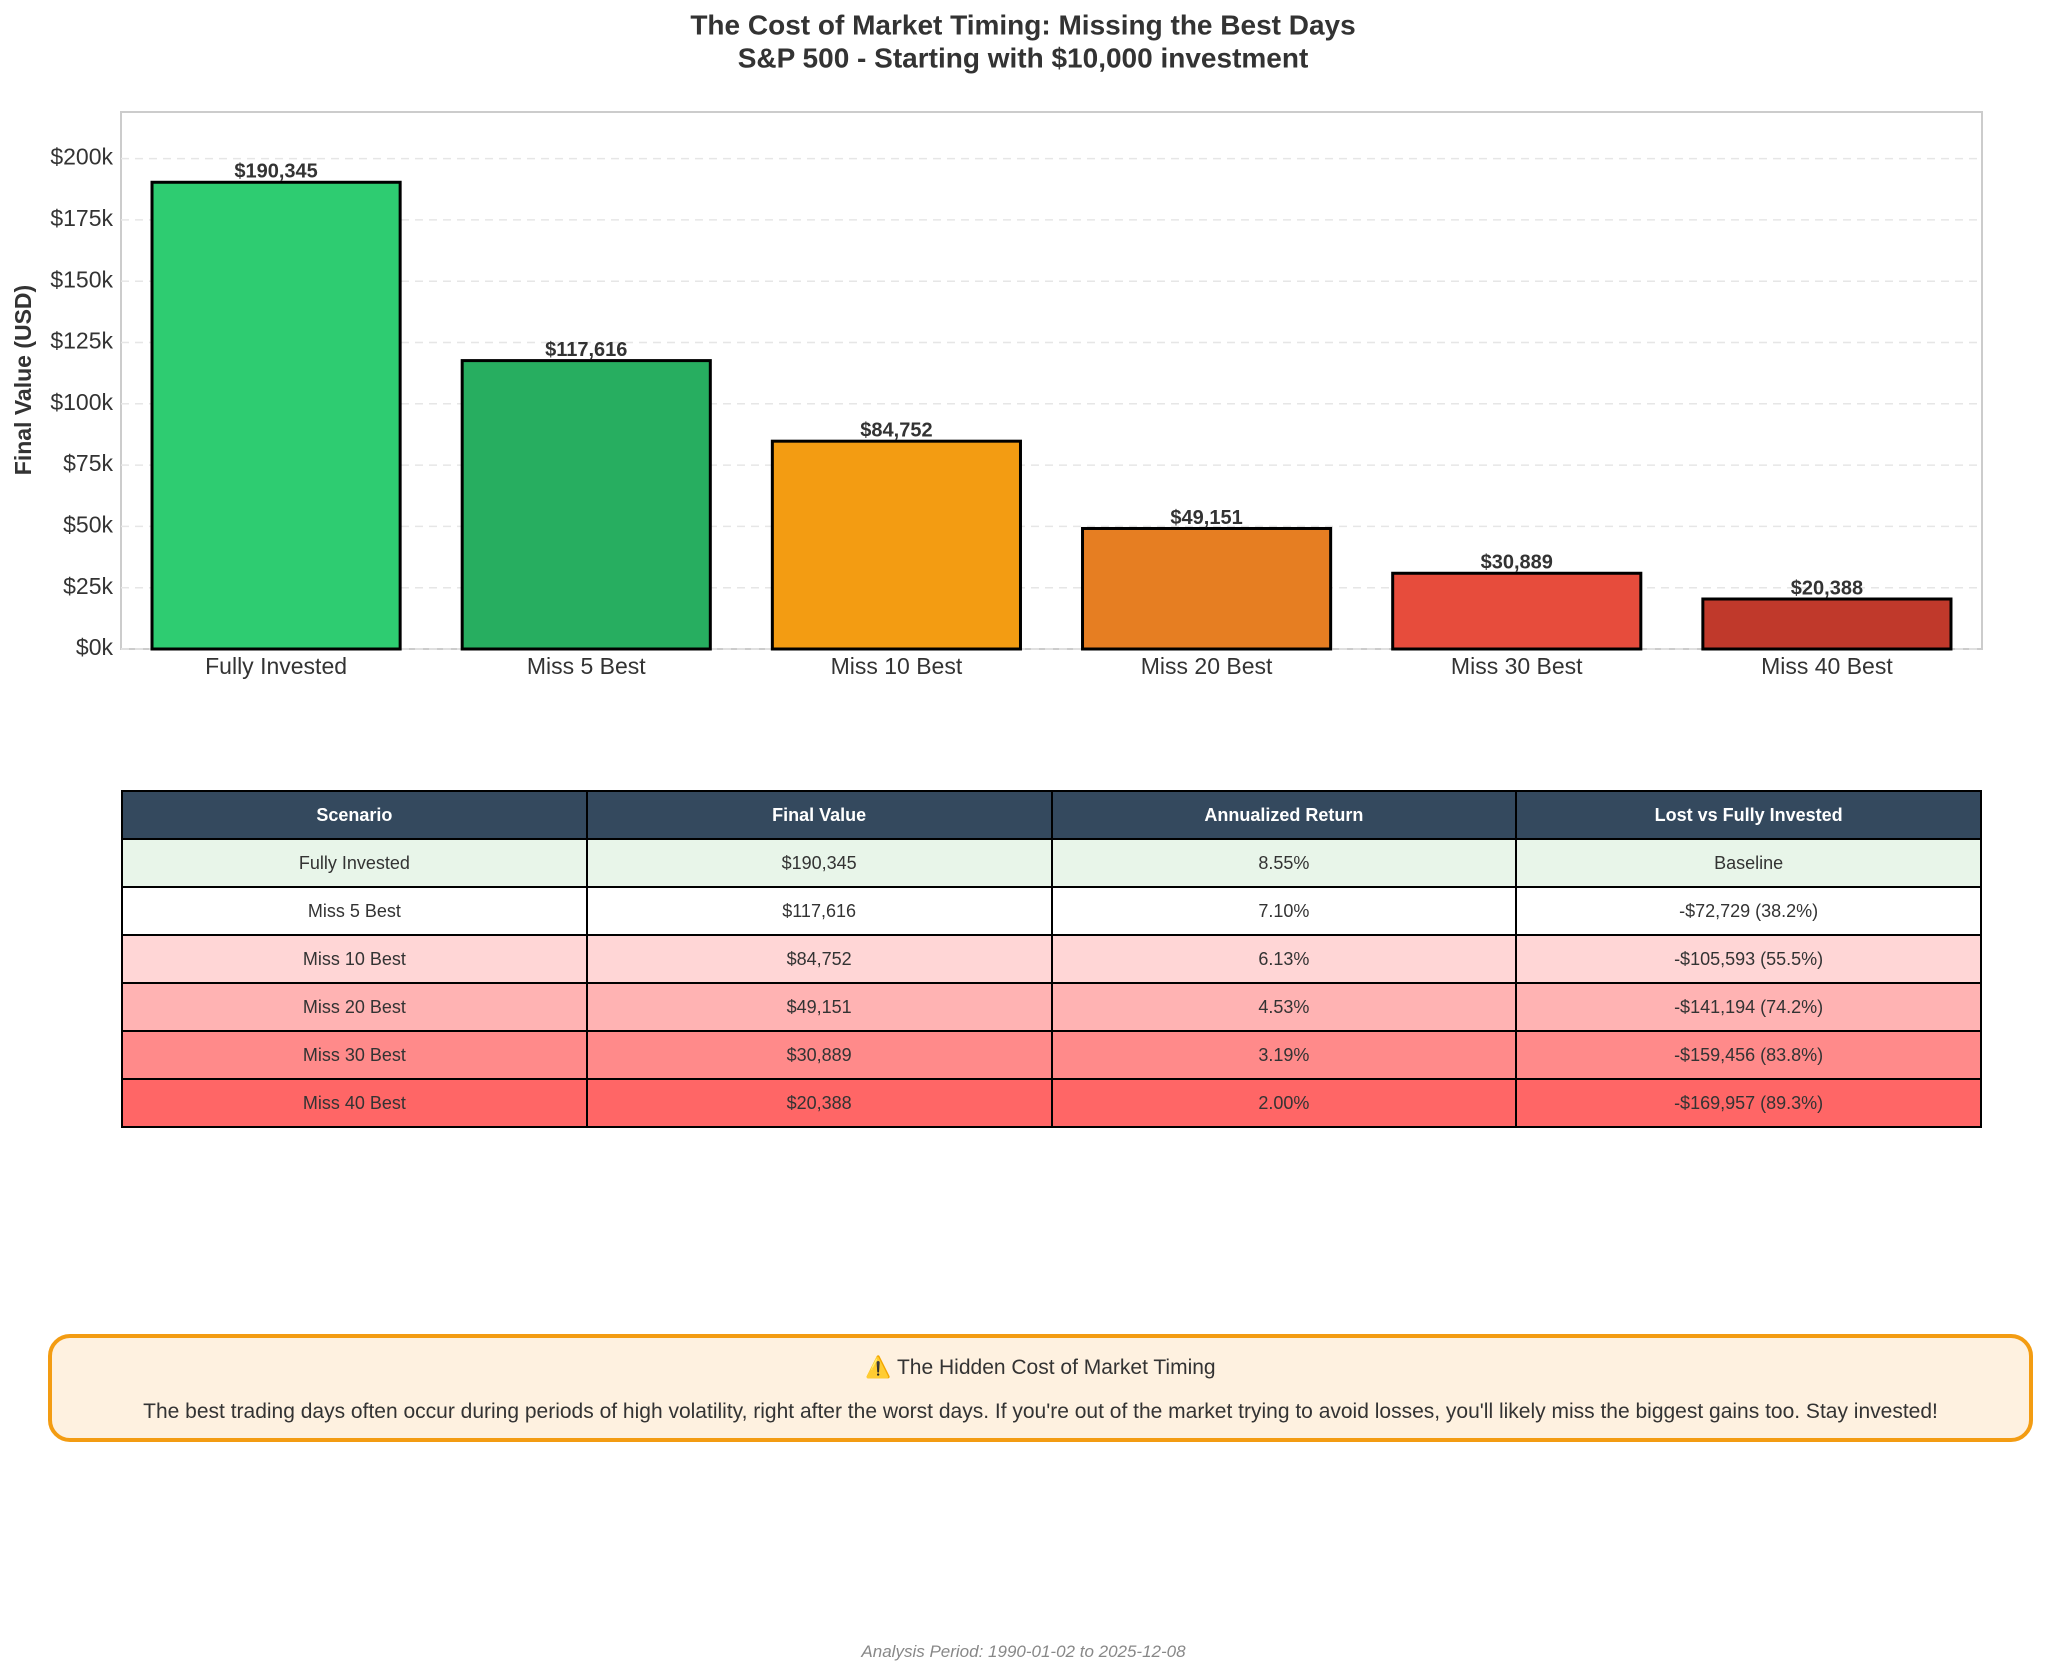  What do you see at coordinates (1284, 959) in the screenshot?
I see `table-cell: 6.13%` at bounding box center [1284, 959].